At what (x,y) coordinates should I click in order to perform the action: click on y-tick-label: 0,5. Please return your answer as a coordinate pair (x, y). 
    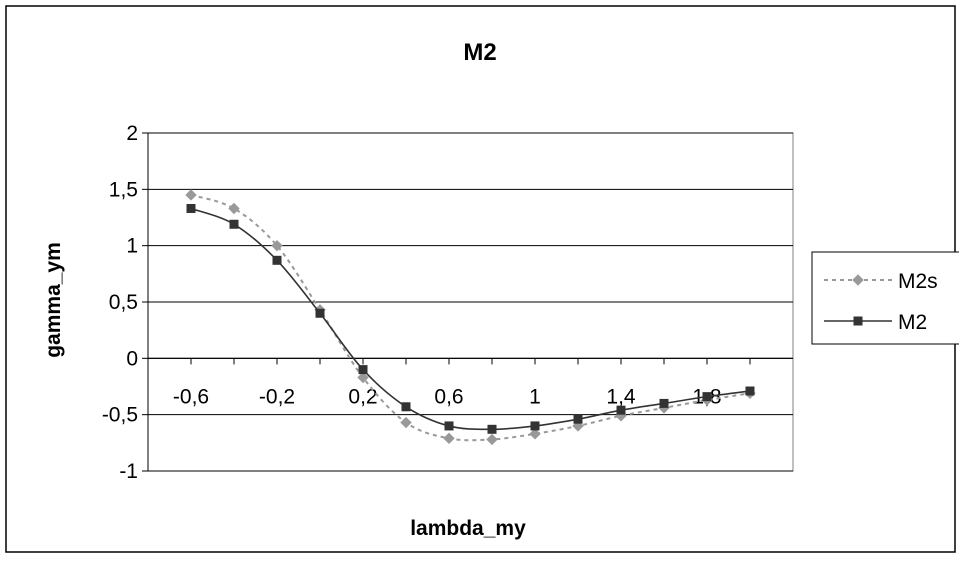
    Looking at the image, I should click on (123, 302).